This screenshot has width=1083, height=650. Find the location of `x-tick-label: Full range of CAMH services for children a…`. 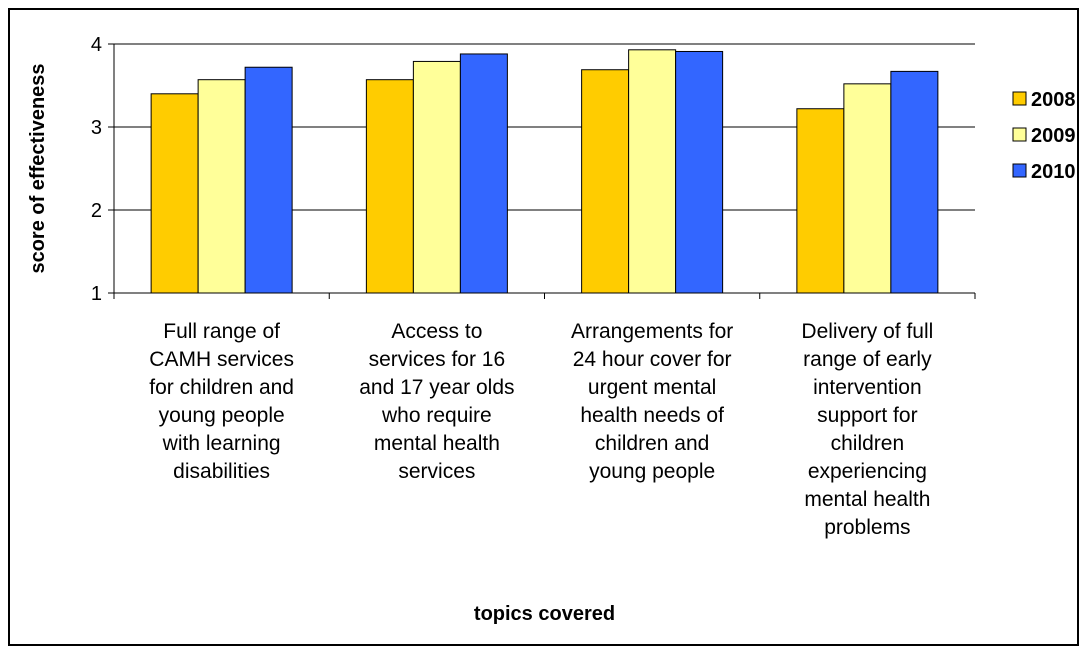

x-tick-label: Full range of CAMH services for children a… is located at coordinates (221, 401).